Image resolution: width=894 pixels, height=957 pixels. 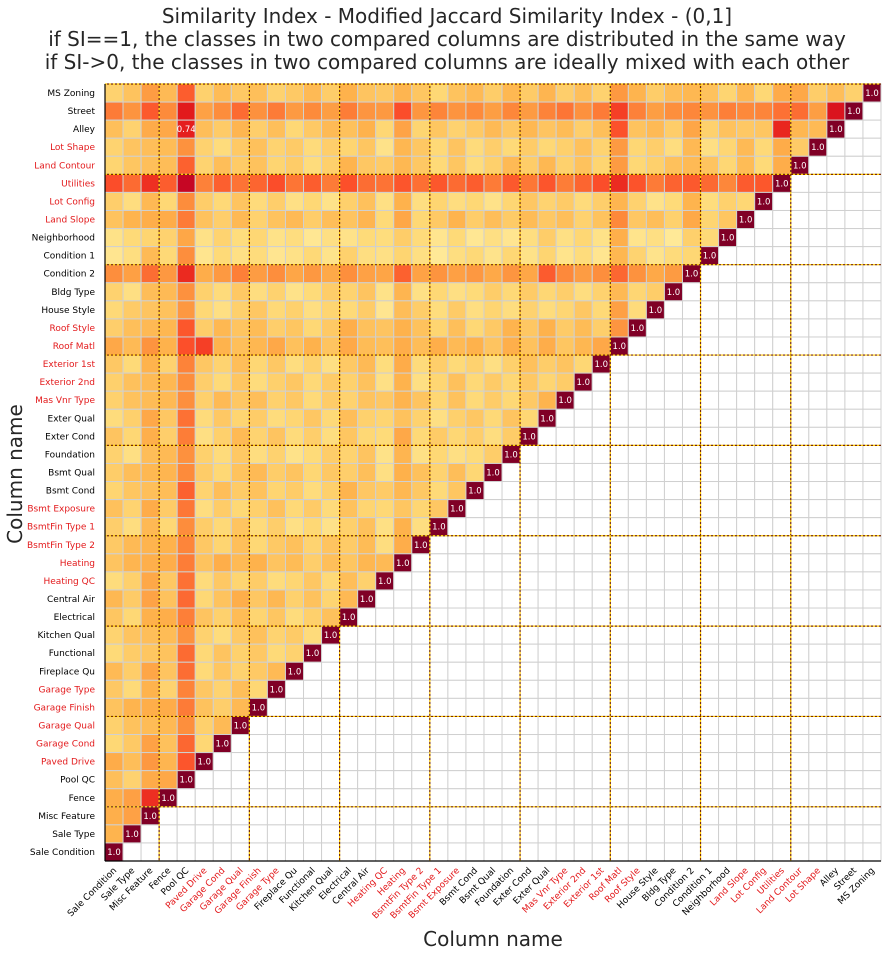 I want to click on y-tick-exterior-2nd: Exterior 2nd, so click(x=68, y=383).